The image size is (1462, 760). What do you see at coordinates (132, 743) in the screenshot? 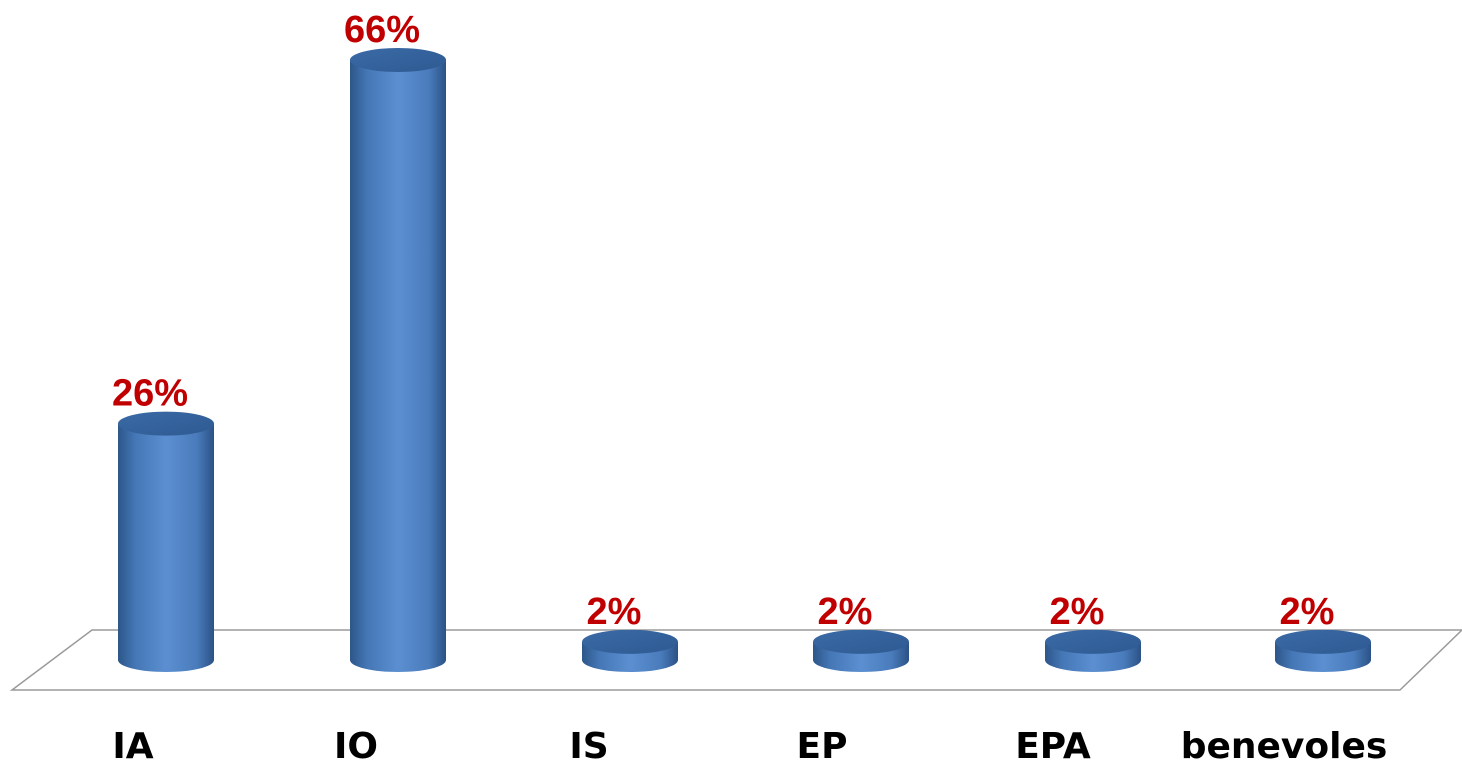
I see `category-label: IA` at bounding box center [132, 743].